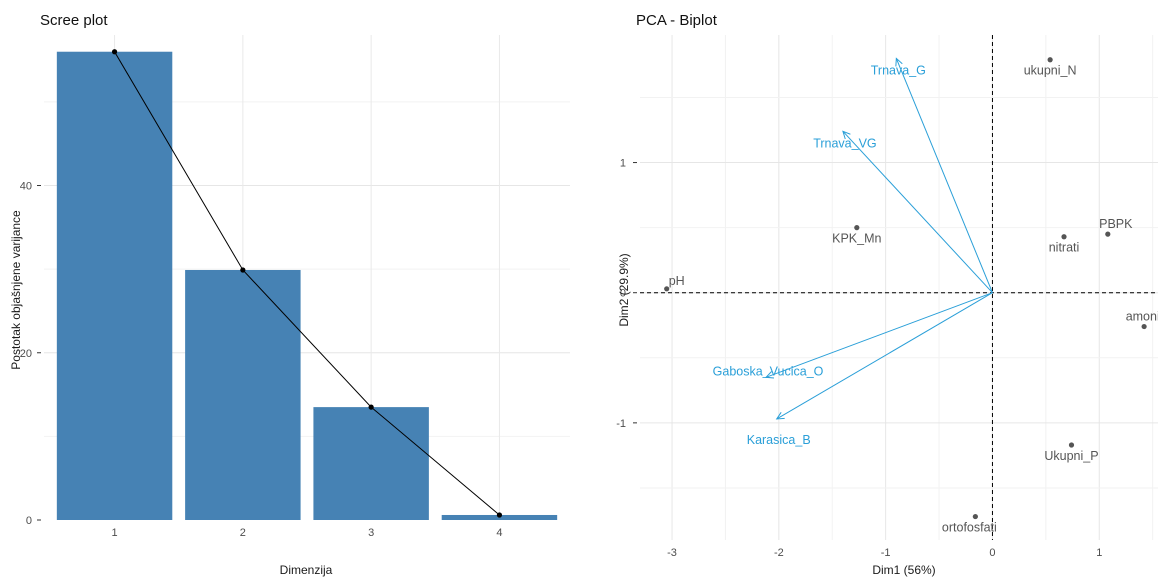 The image size is (1158, 577). What do you see at coordinates (16, 290) in the screenshot?
I see `scree-y-axis-title: Postotak objašnjene varijance` at bounding box center [16, 290].